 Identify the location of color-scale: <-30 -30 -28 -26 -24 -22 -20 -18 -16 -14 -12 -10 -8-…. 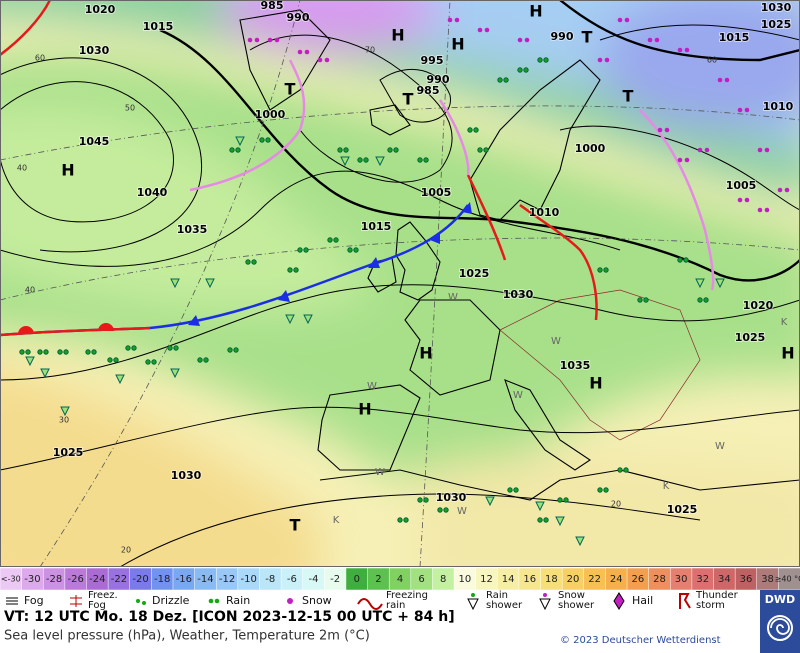
(400, 579).